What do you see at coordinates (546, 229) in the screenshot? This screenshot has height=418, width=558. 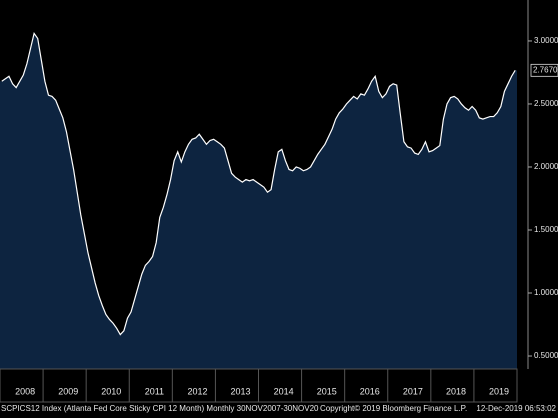 I see `y-tick-label: 1.5000` at bounding box center [546, 229].